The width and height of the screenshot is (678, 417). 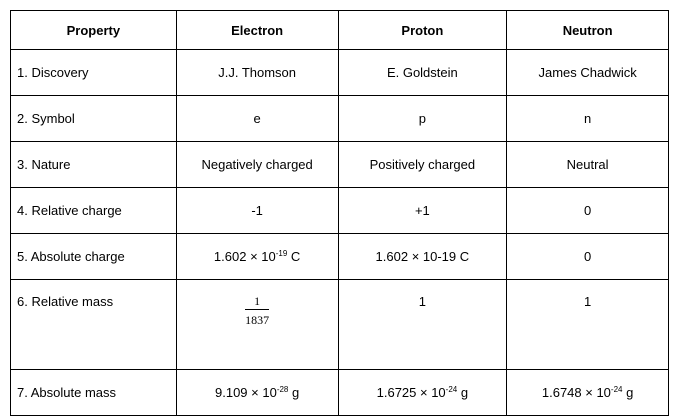 What do you see at coordinates (246, 392) in the screenshot?
I see `value-base: 9.109 × 10` at bounding box center [246, 392].